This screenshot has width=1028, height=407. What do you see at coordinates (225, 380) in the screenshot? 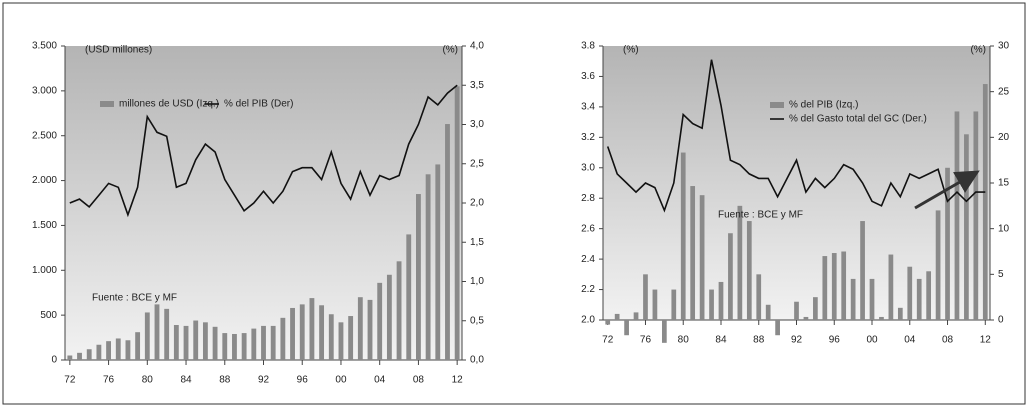
I see `x-tick-label: 88` at bounding box center [225, 380].